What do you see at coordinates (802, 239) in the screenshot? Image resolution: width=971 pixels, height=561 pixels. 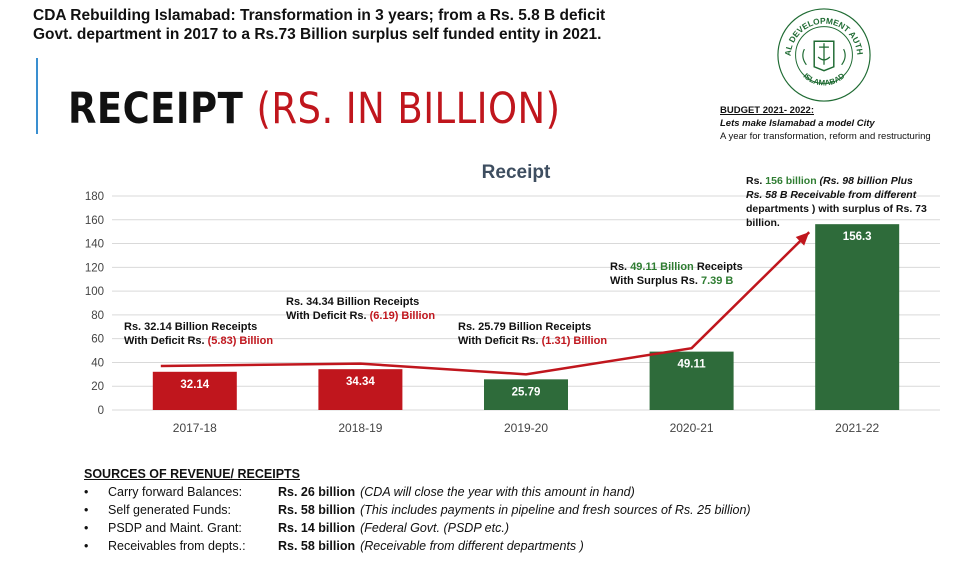 I see `trend-arrowhead` at bounding box center [802, 239].